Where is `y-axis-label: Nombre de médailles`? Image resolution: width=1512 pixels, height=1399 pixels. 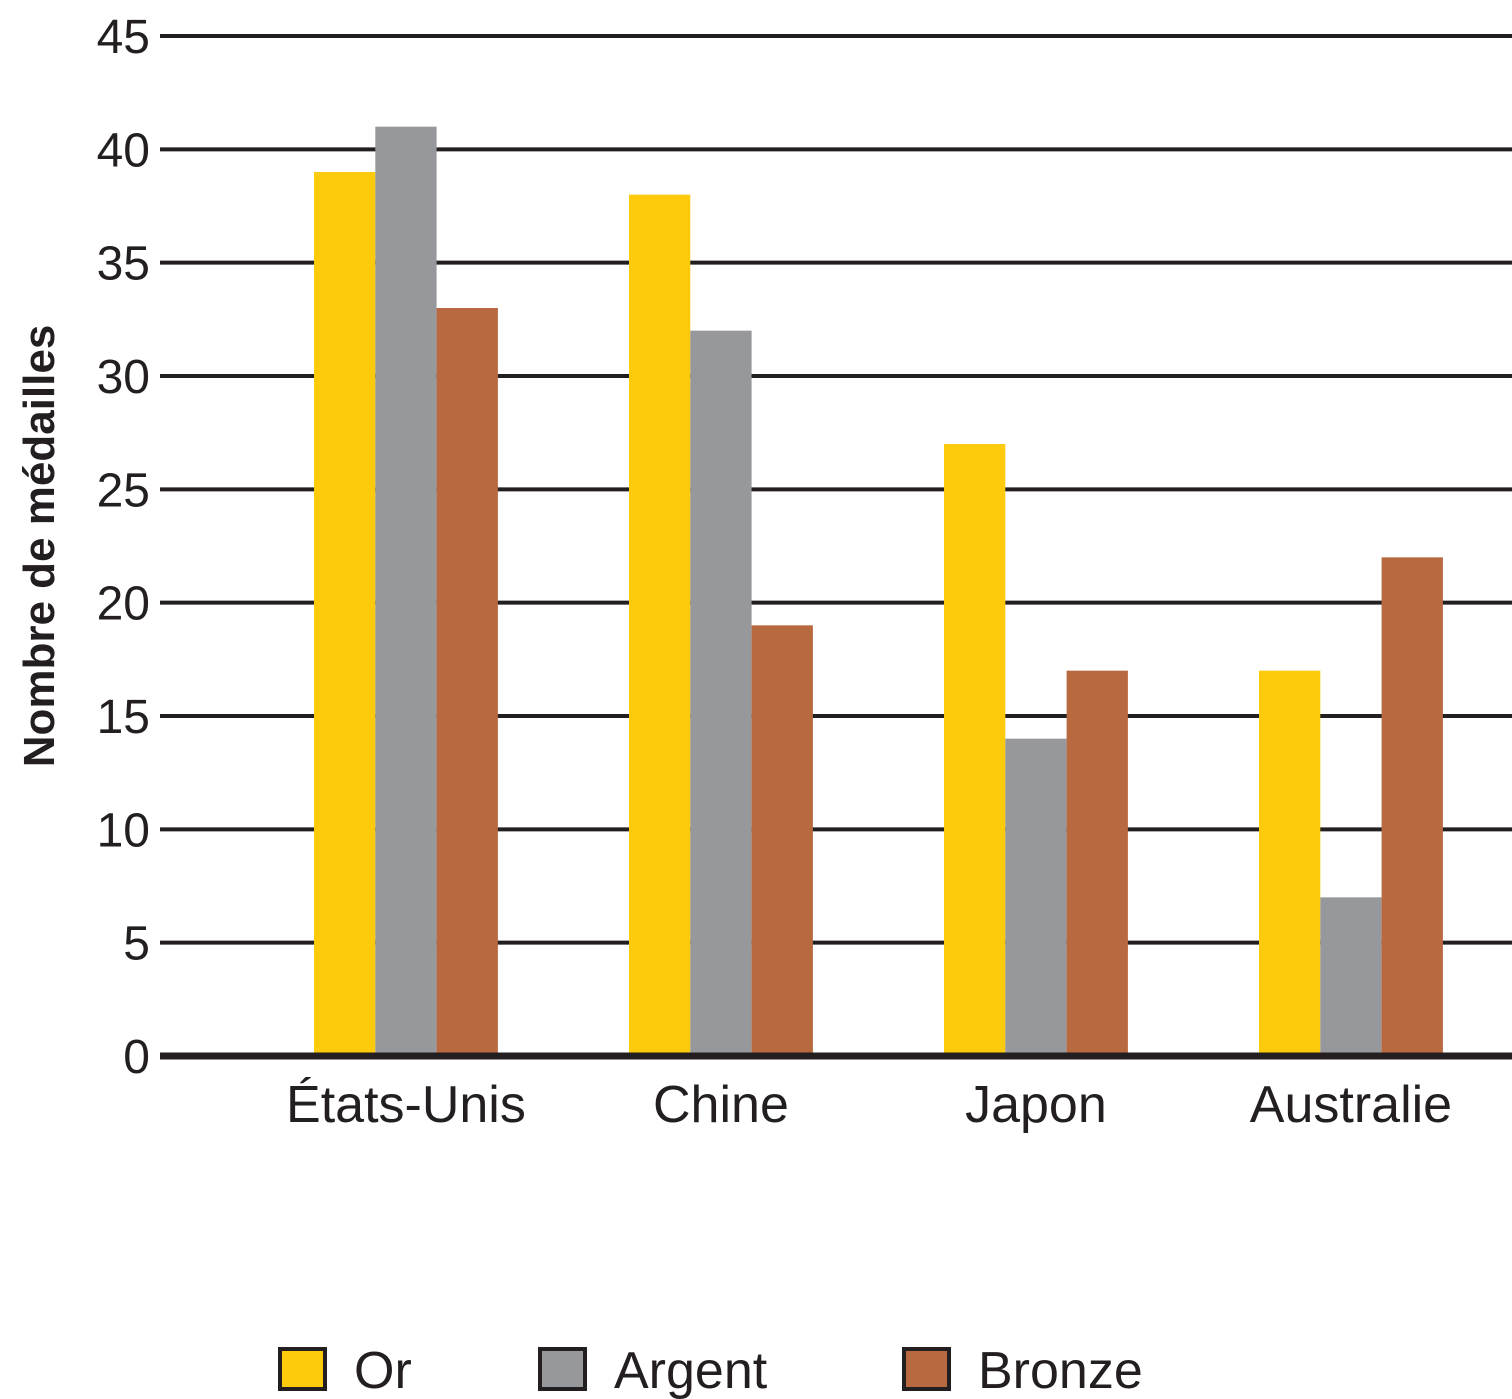 y-axis-label: Nombre de médailles is located at coordinates (39, 546).